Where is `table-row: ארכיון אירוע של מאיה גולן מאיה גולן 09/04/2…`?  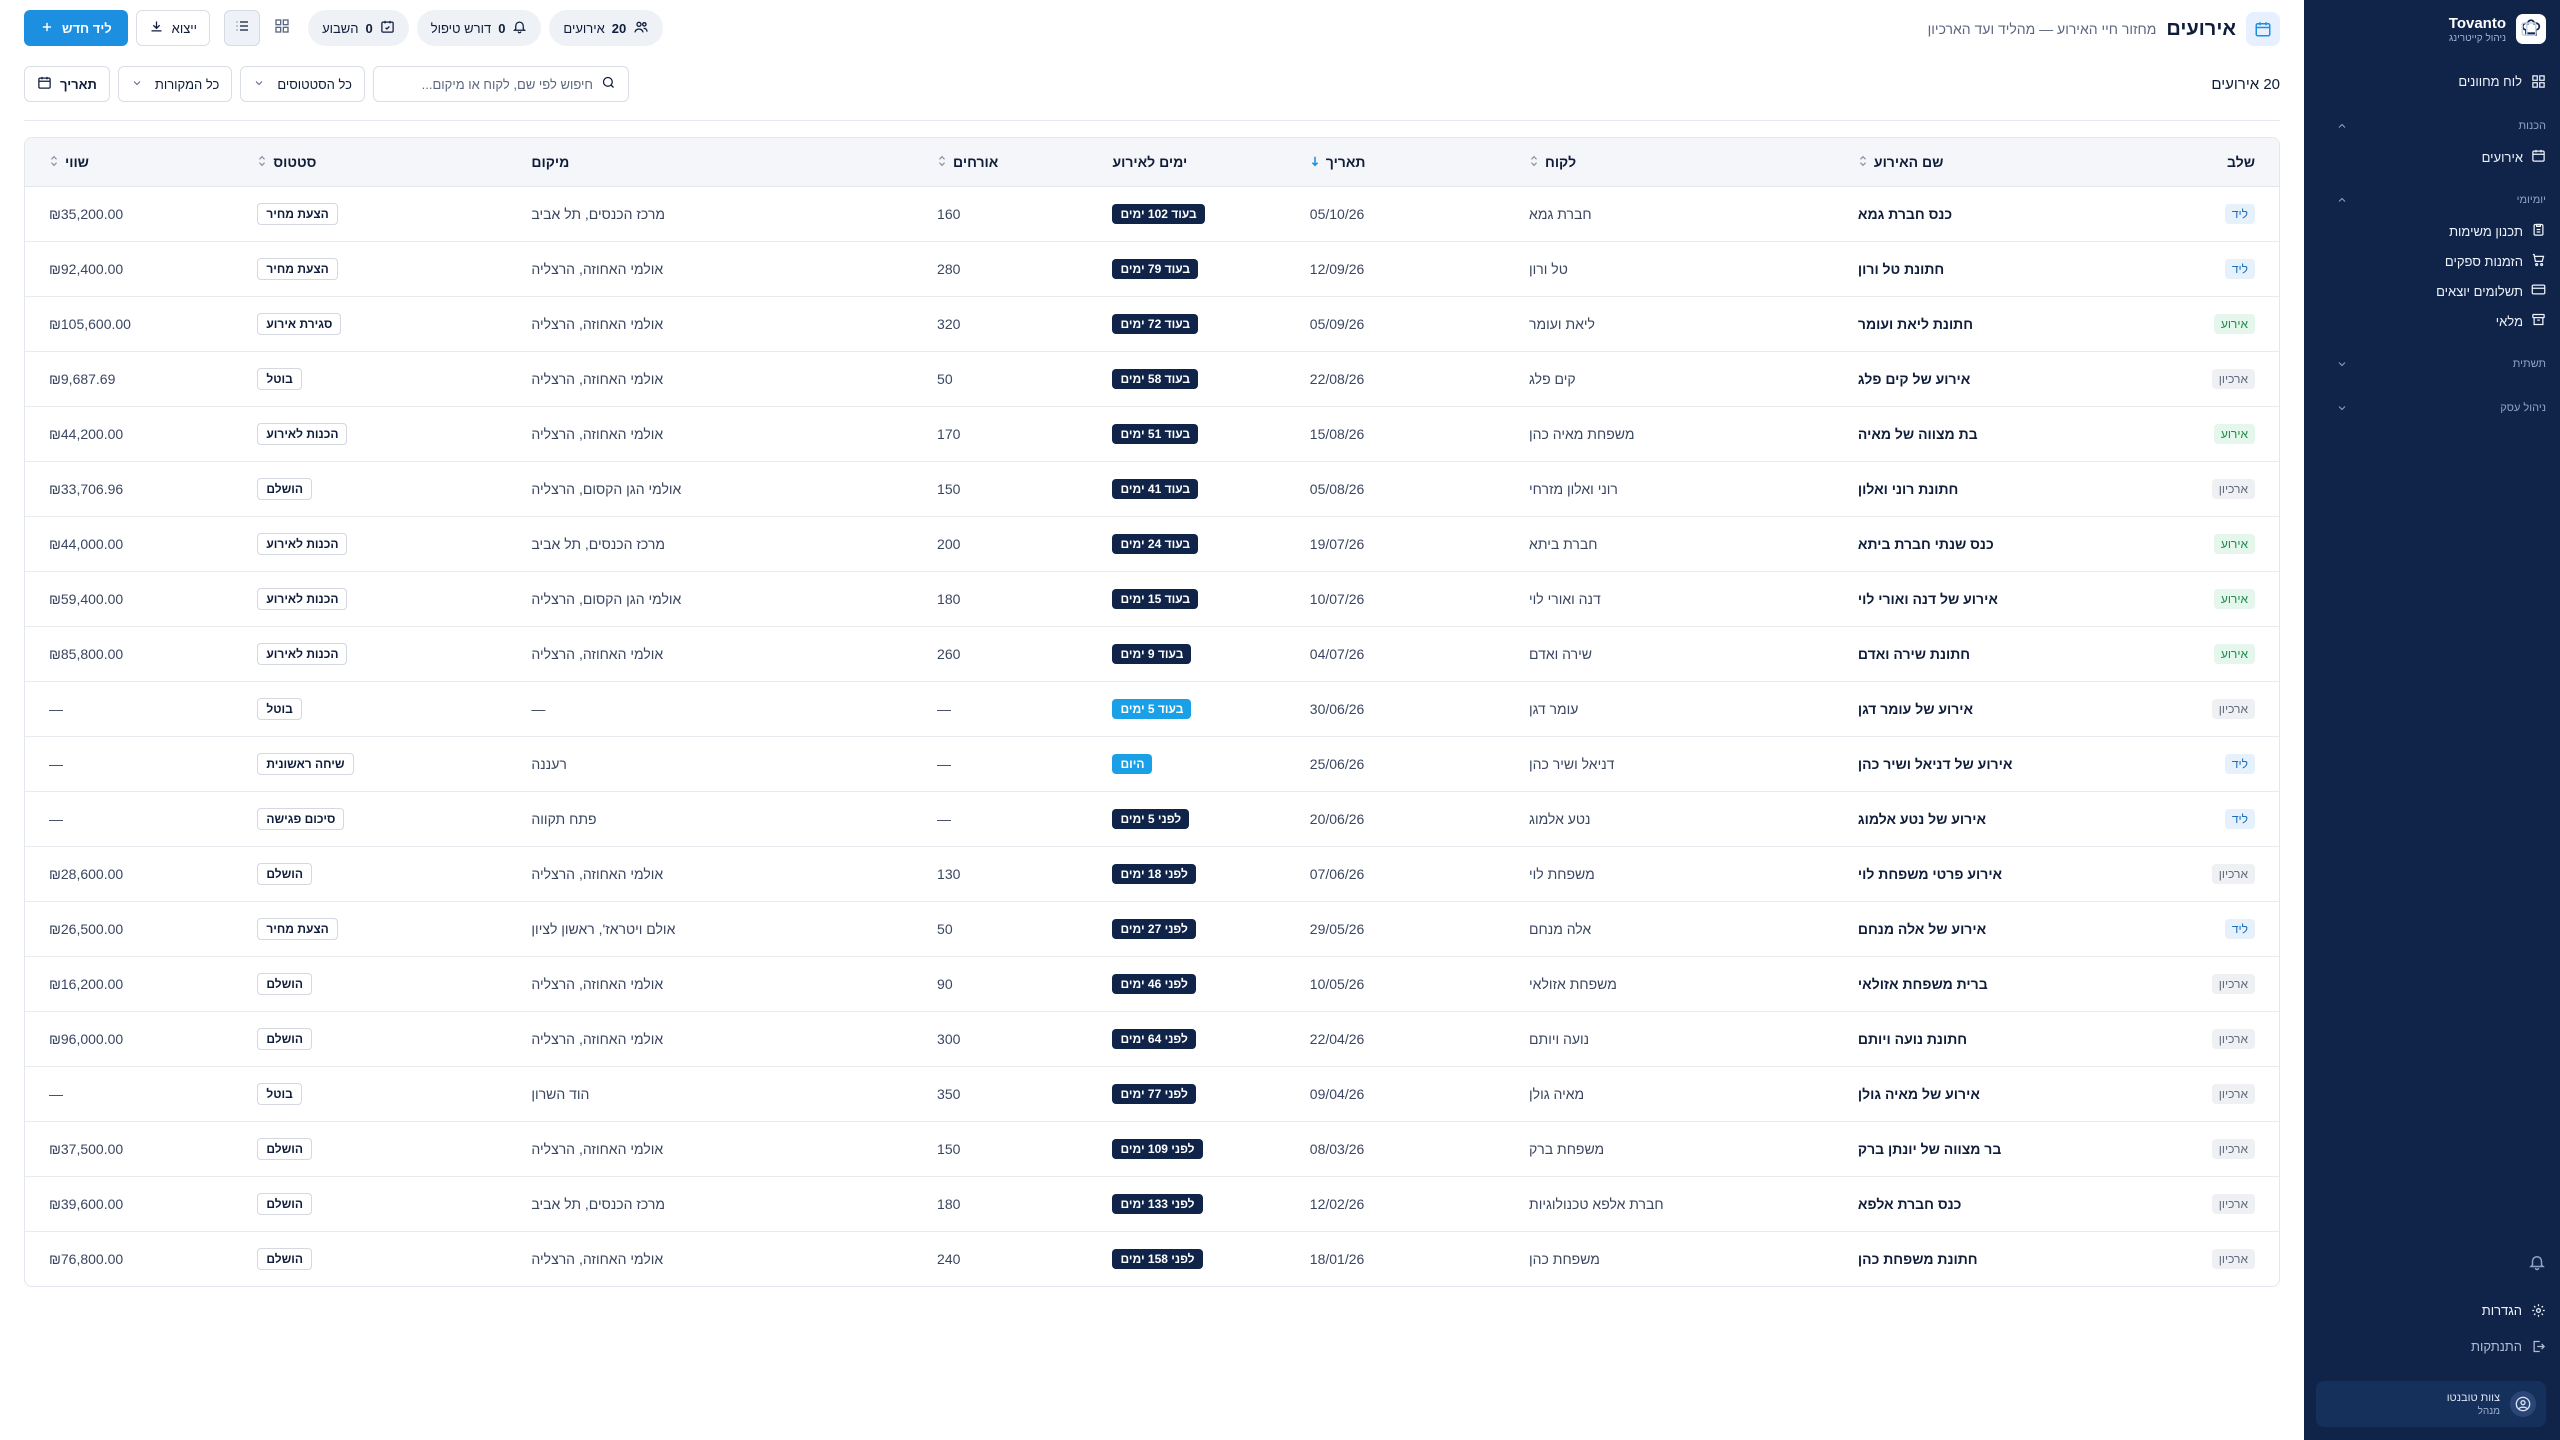 table-row: ארכיון אירוע של מאיה גולן מאיה גולן 09/04/2… is located at coordinates (1152, 1093).